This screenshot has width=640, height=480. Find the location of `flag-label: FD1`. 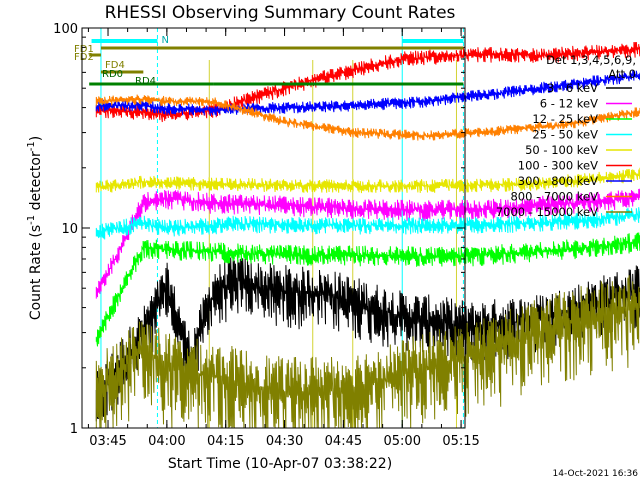

flag-label: FD1 is located at coordinates (84, 49).